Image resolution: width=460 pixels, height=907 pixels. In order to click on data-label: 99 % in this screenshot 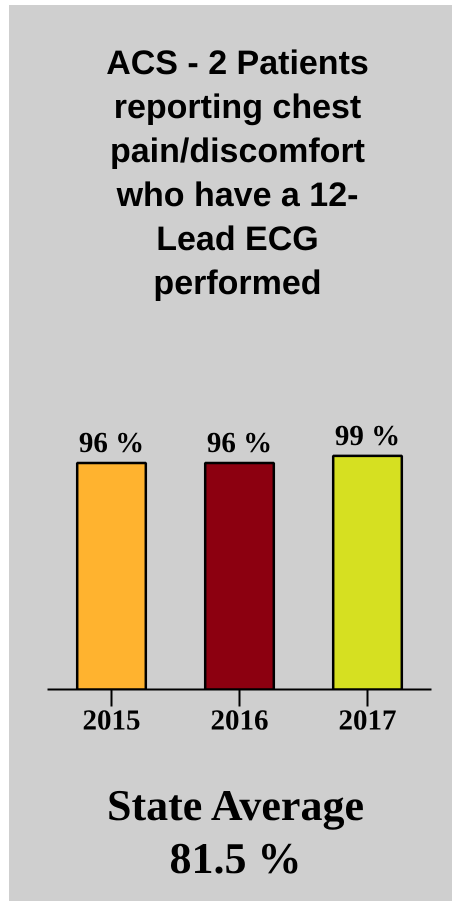, I will do `click(367, 436)`.